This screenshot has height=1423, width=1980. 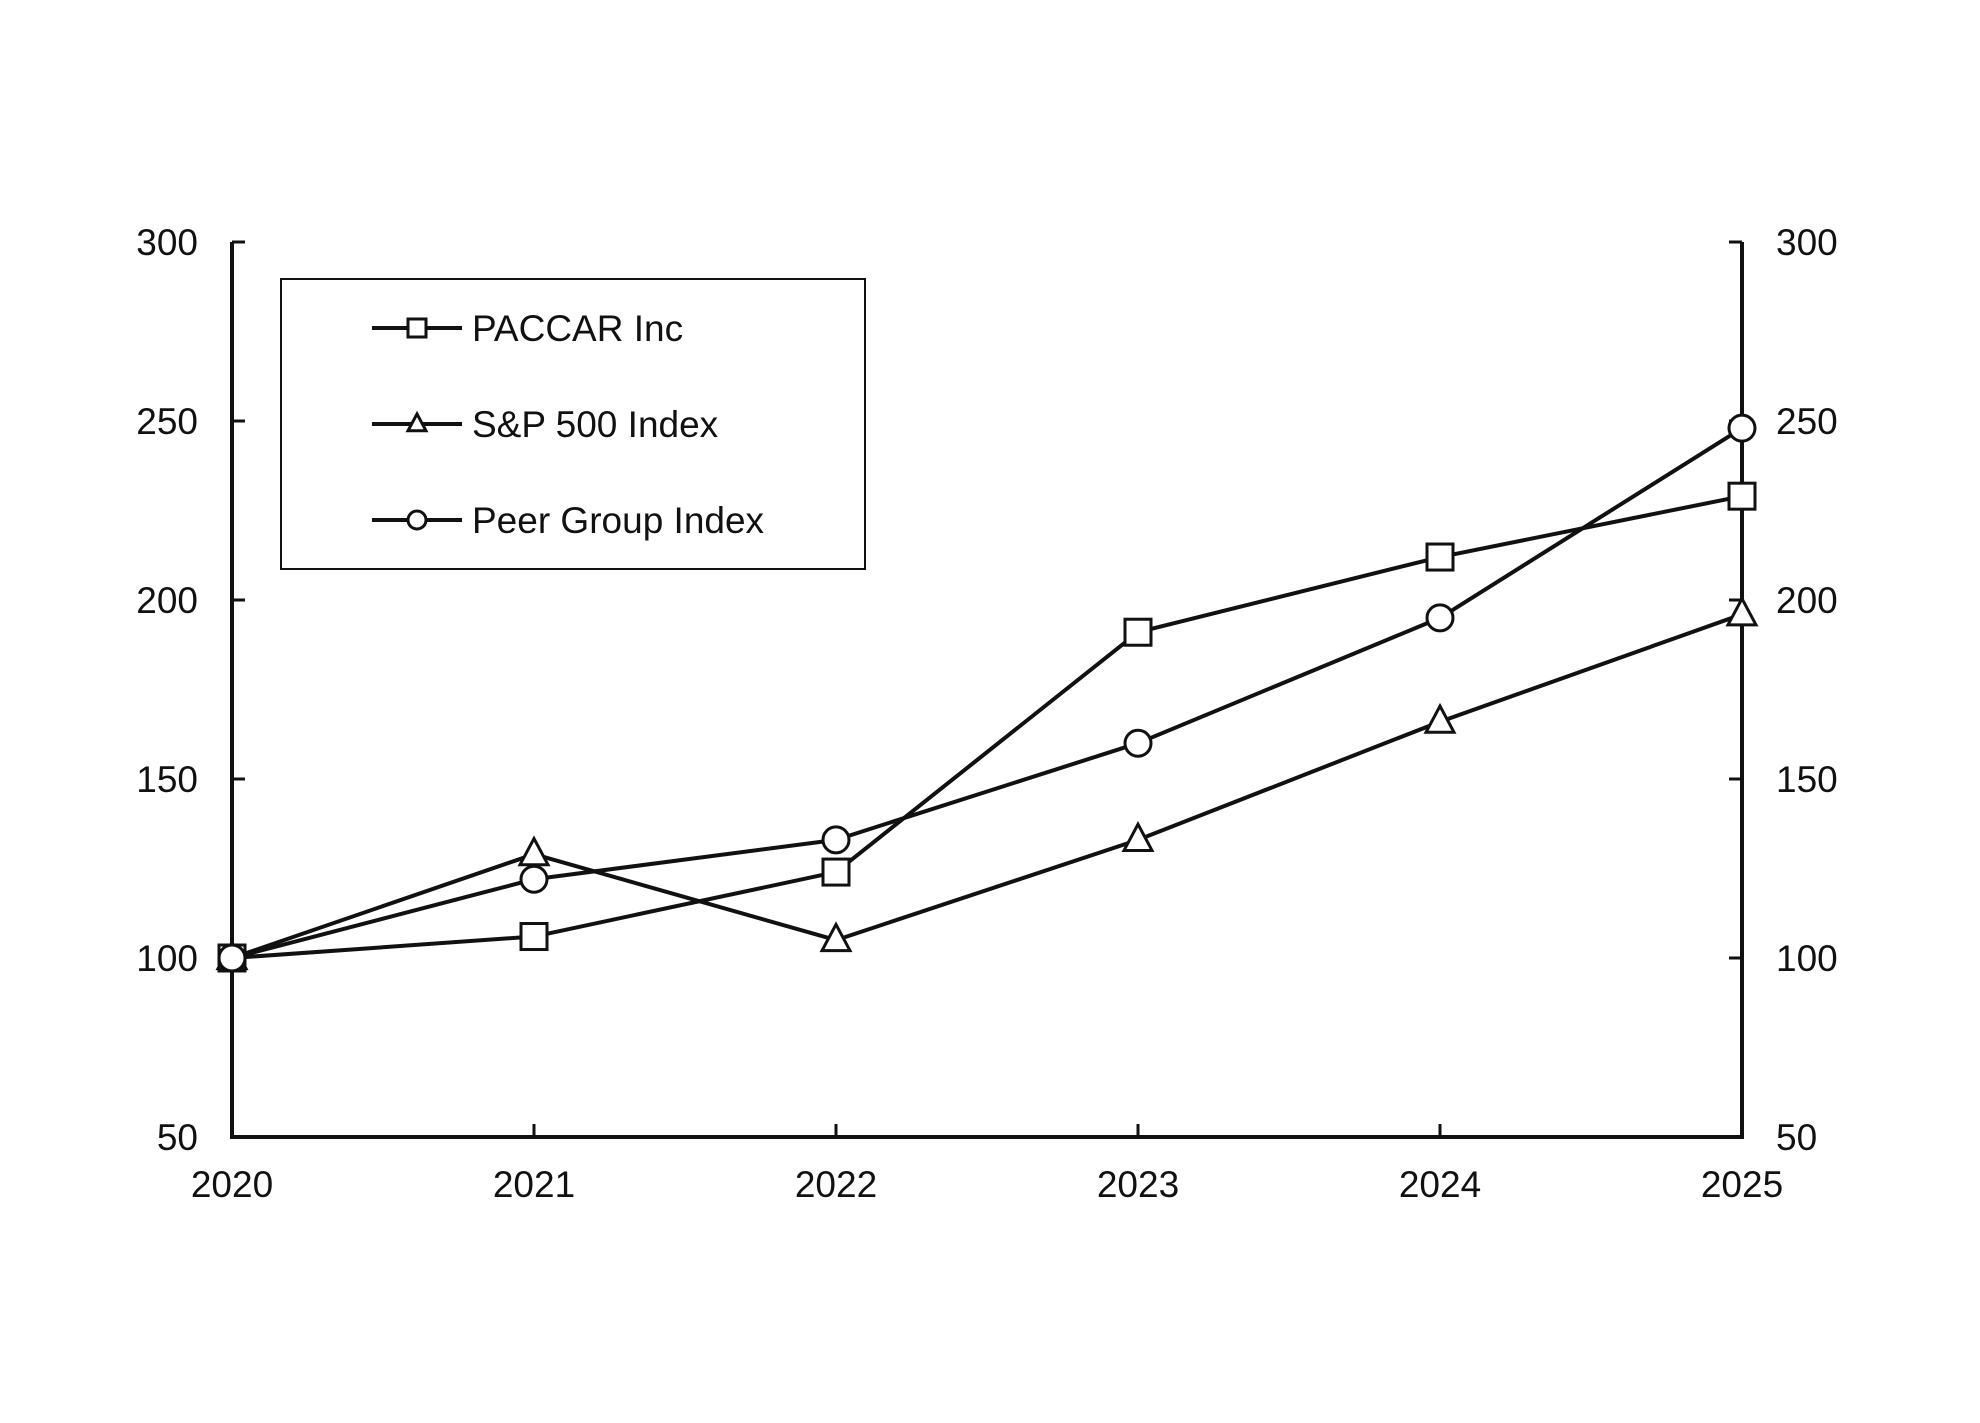 I want to click on y-tick-label-right: 200, so click(x=1807, y=600).